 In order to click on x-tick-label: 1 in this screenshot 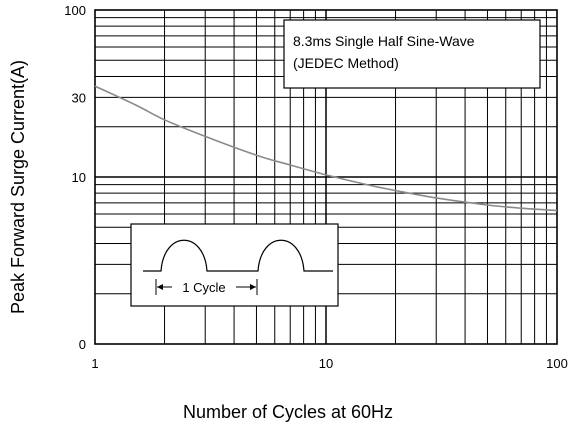, I will do `click(94, 363)`.